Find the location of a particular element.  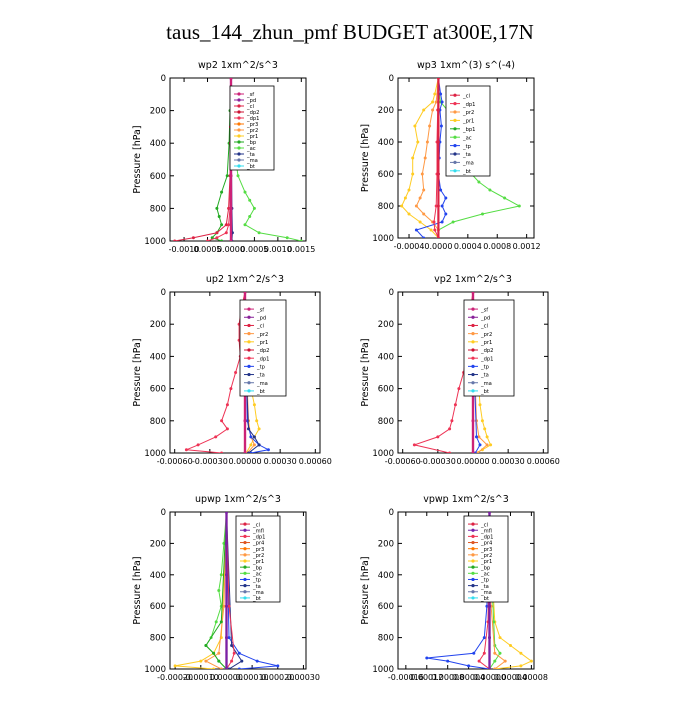

y-tick-label: 1000 is located at coordinates (383, 454).